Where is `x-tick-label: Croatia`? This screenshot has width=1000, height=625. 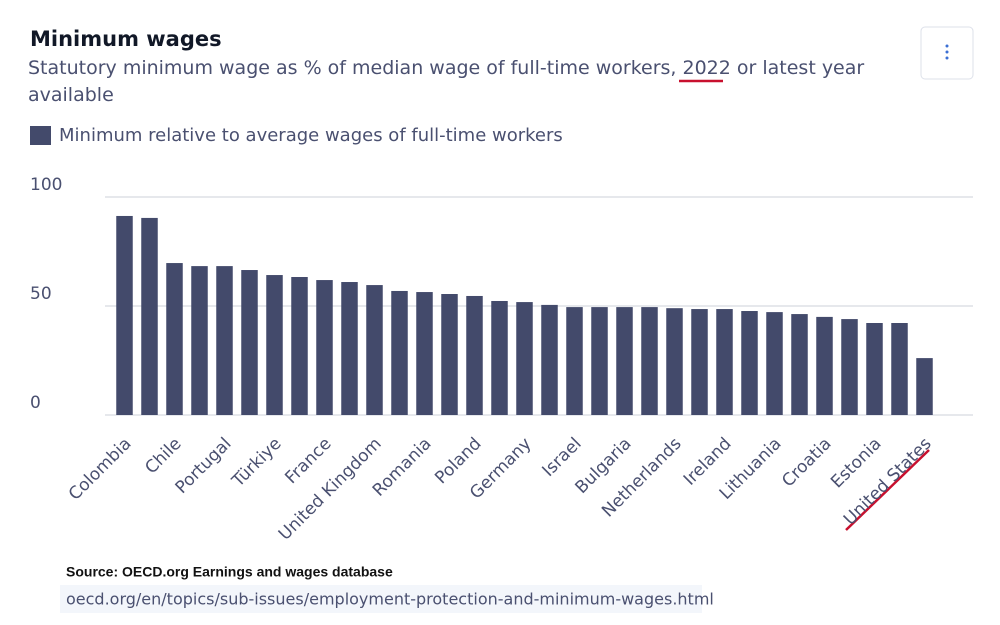 x-tick-label: Croatia is located at coordinates (806, 462).